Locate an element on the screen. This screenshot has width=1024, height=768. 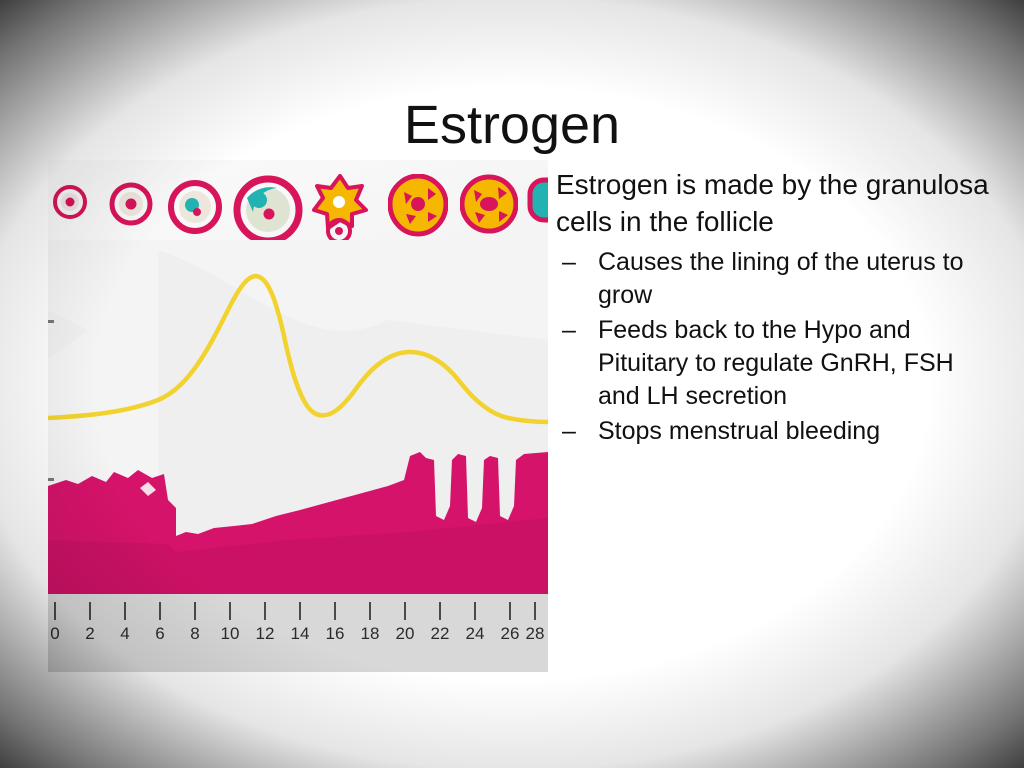
axis-label-4: 4 is located at coordinates (125, 633).